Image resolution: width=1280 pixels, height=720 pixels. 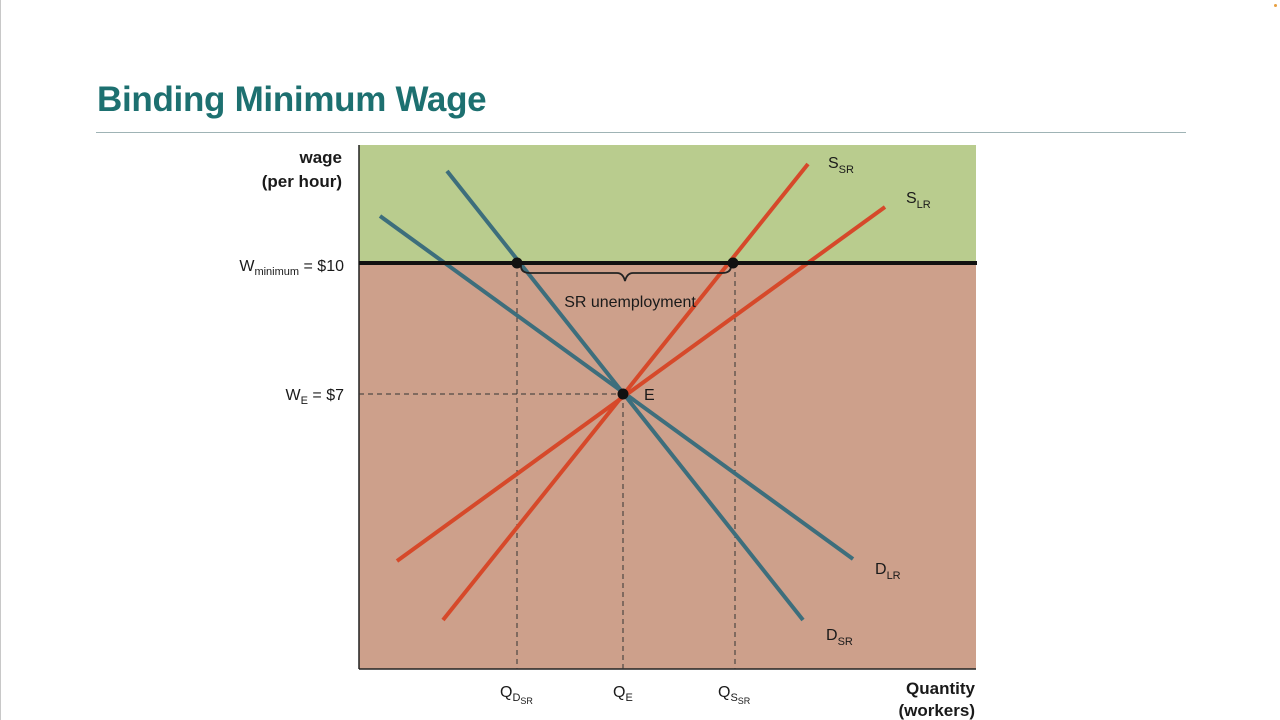 I want to click on unemployment-brace, so click(x=626, y=273).